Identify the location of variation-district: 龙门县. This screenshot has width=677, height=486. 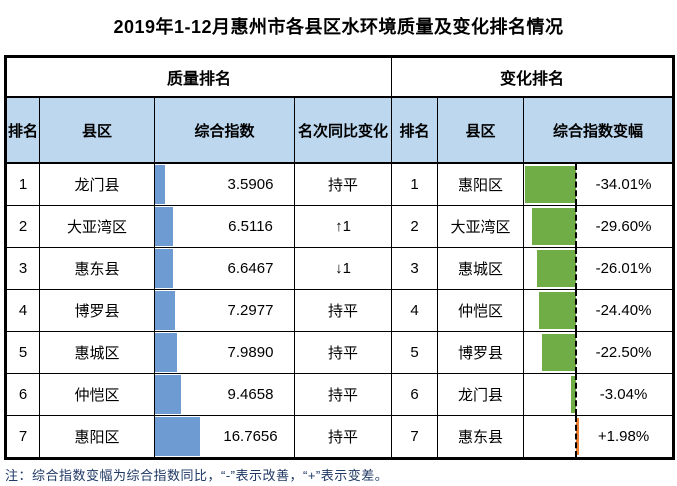
(481, 394).